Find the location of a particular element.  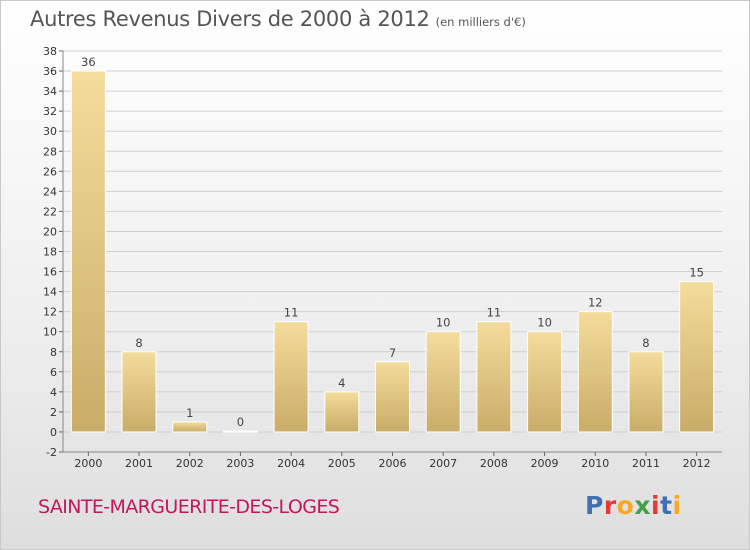

data-label: 7 is located at coordinates (392, 353).